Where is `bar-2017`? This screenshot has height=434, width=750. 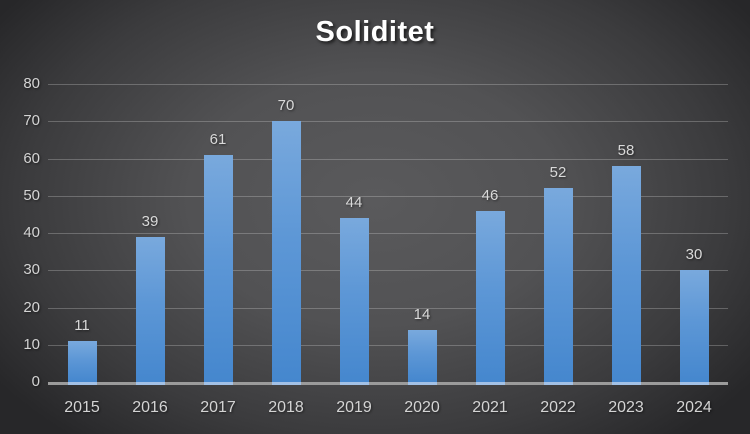 bar-2017 is located at coordinates (218, 269).